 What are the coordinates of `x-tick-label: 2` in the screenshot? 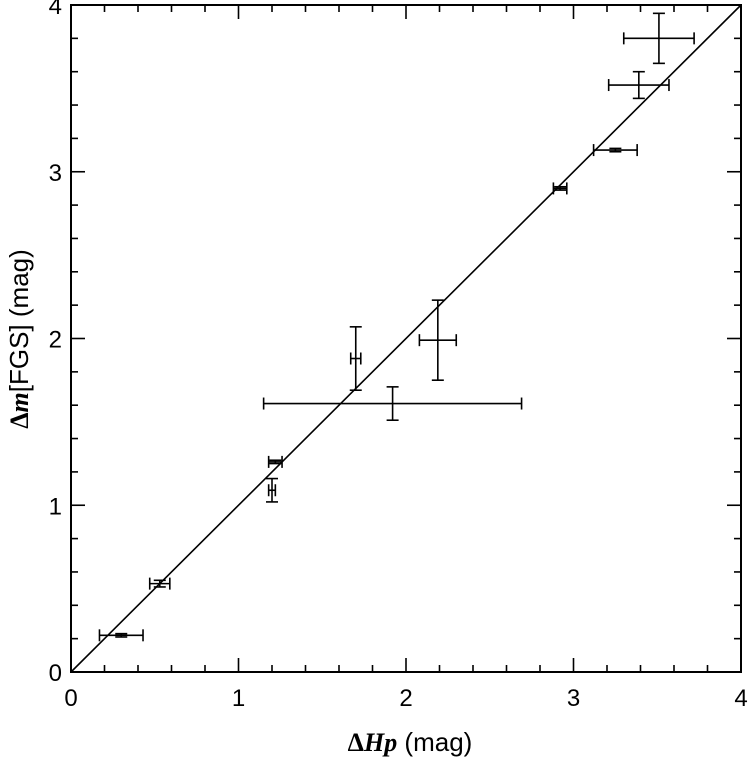 It's located at (405, 698).